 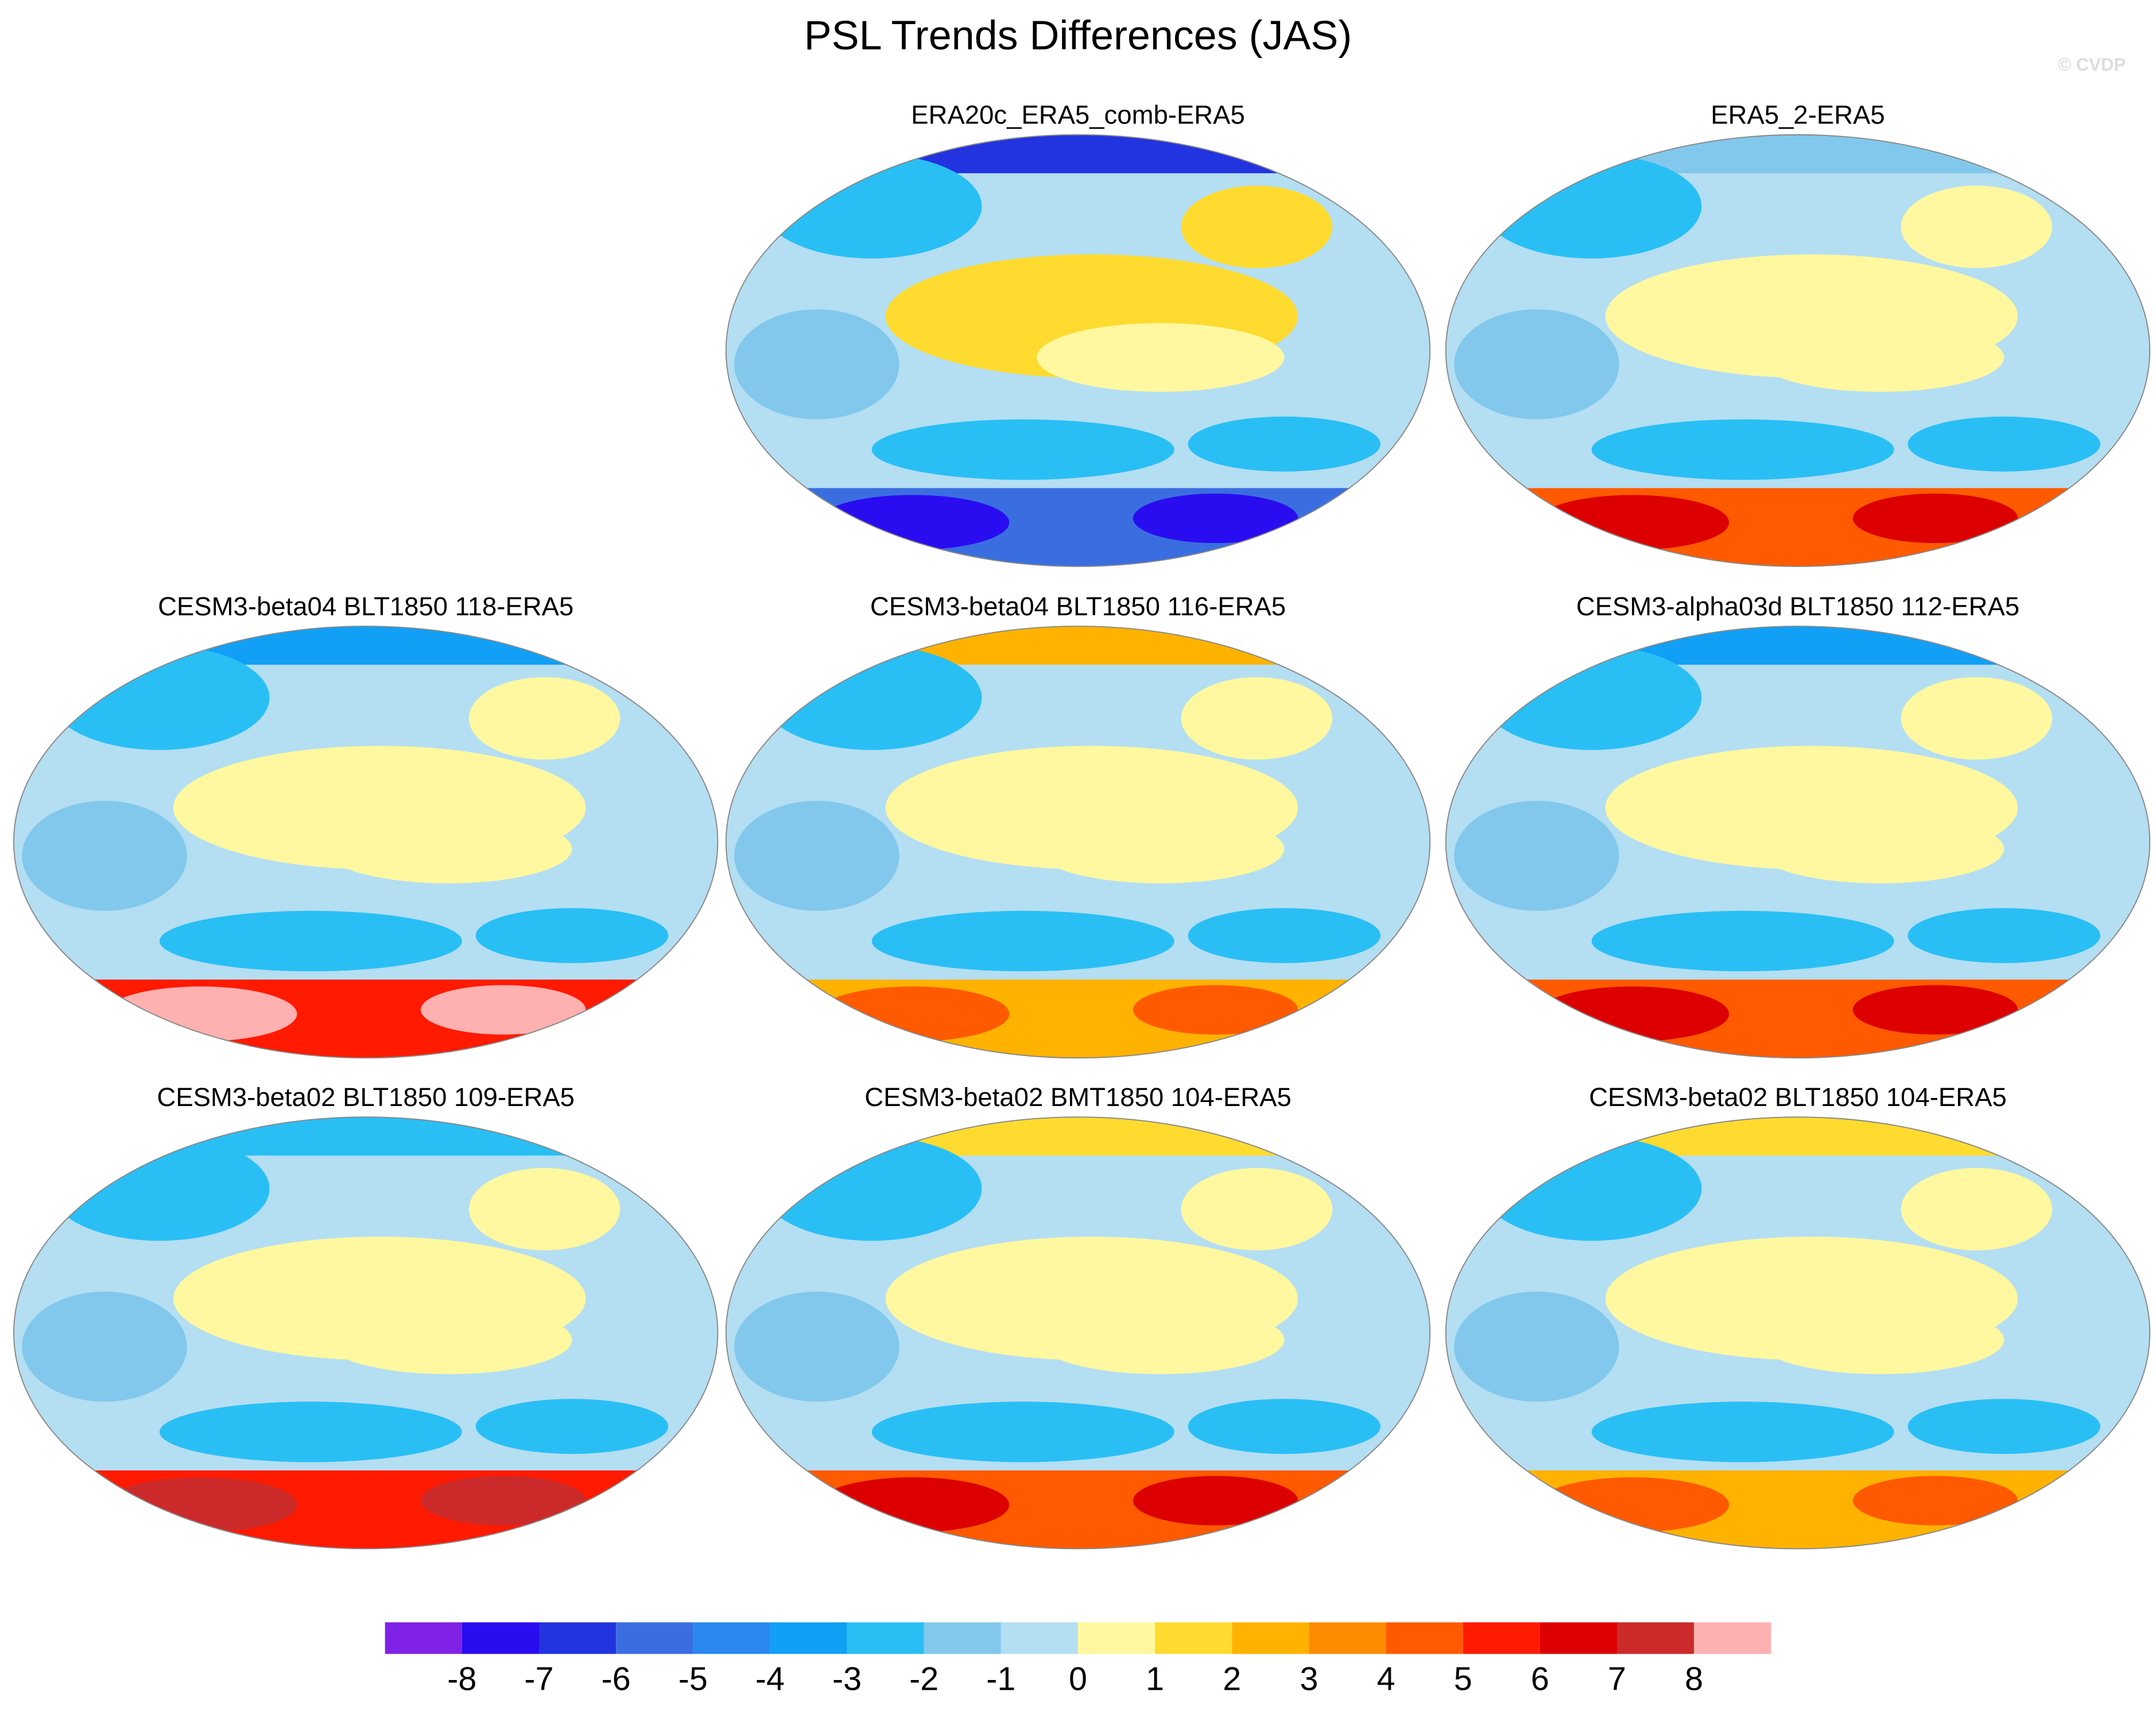 I want to click on copyright: © CVDP, so click(x=2092, y=65).